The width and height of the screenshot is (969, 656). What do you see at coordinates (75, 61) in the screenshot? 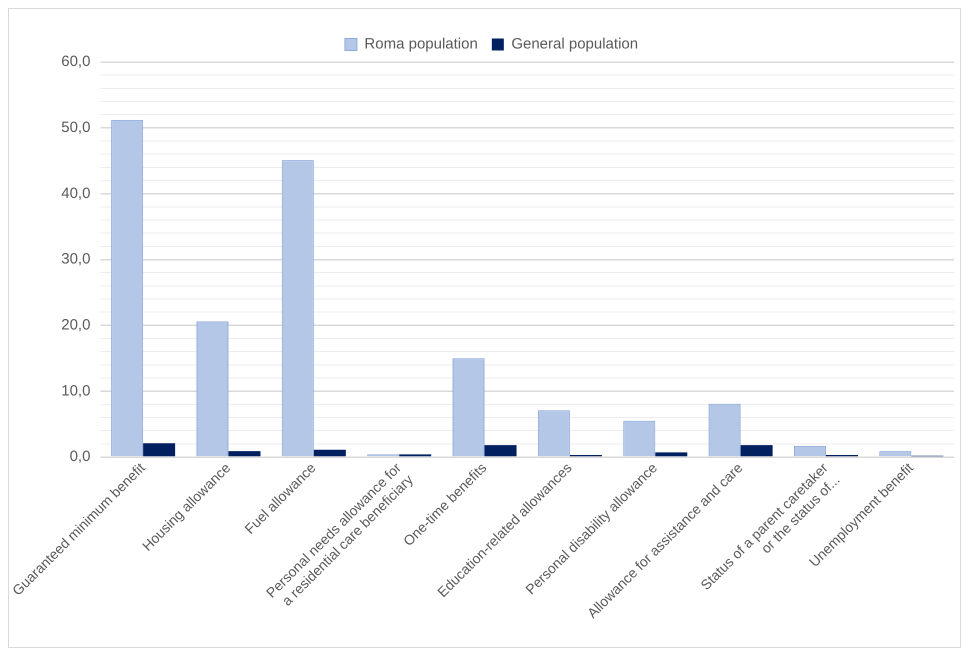
I see `y-tick-label: 60,0` at bounding box center [75, 61].